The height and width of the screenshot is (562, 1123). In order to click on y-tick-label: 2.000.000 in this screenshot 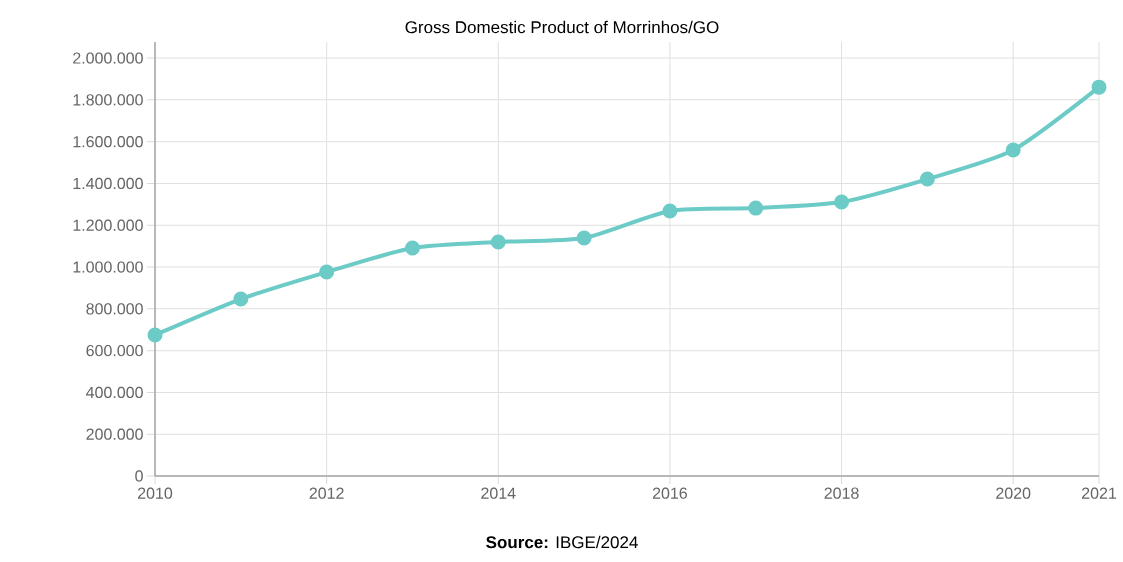, I will do `click(108, 58)`.